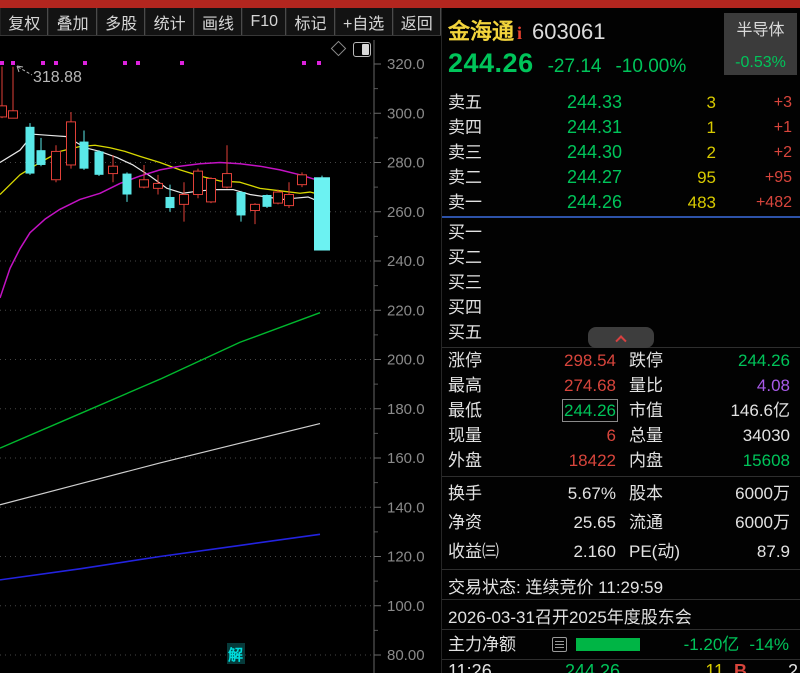  What do you see at coordinates (608, 644) in the screenshot?
I see `flow-gauge-bar` at bounding box center [608, 644].